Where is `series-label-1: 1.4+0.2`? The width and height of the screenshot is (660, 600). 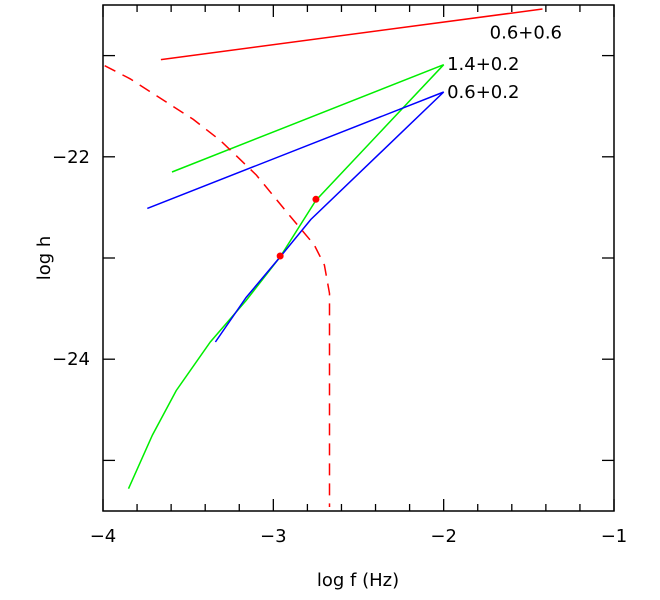
series-label-1: 1.4+0.2 is located at coordinates (483, 64).